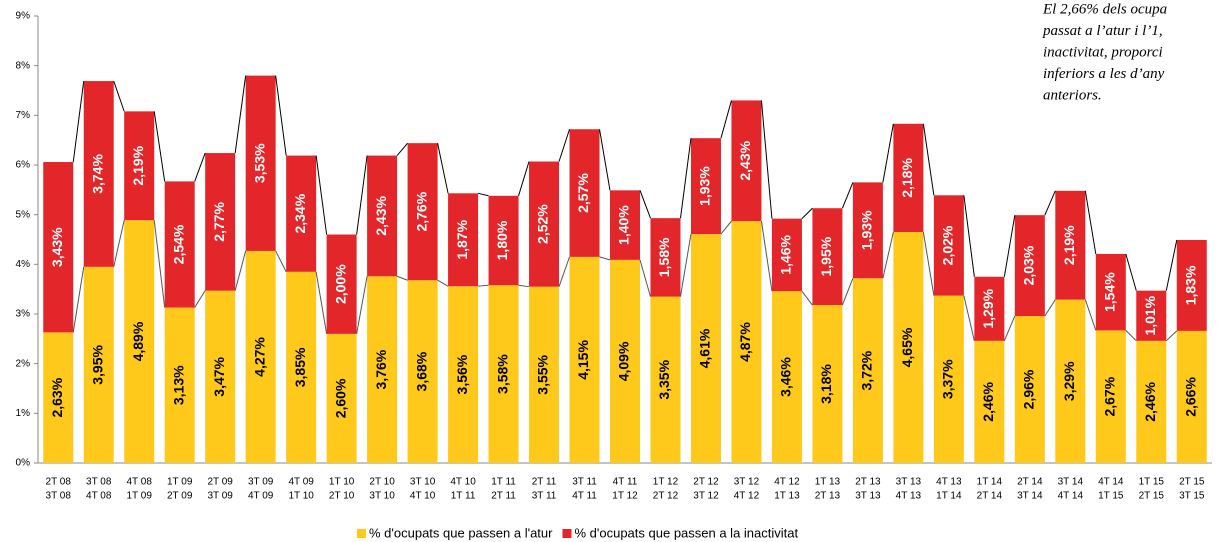  I want to click on value-label: 2,18%, so click(907, 178).